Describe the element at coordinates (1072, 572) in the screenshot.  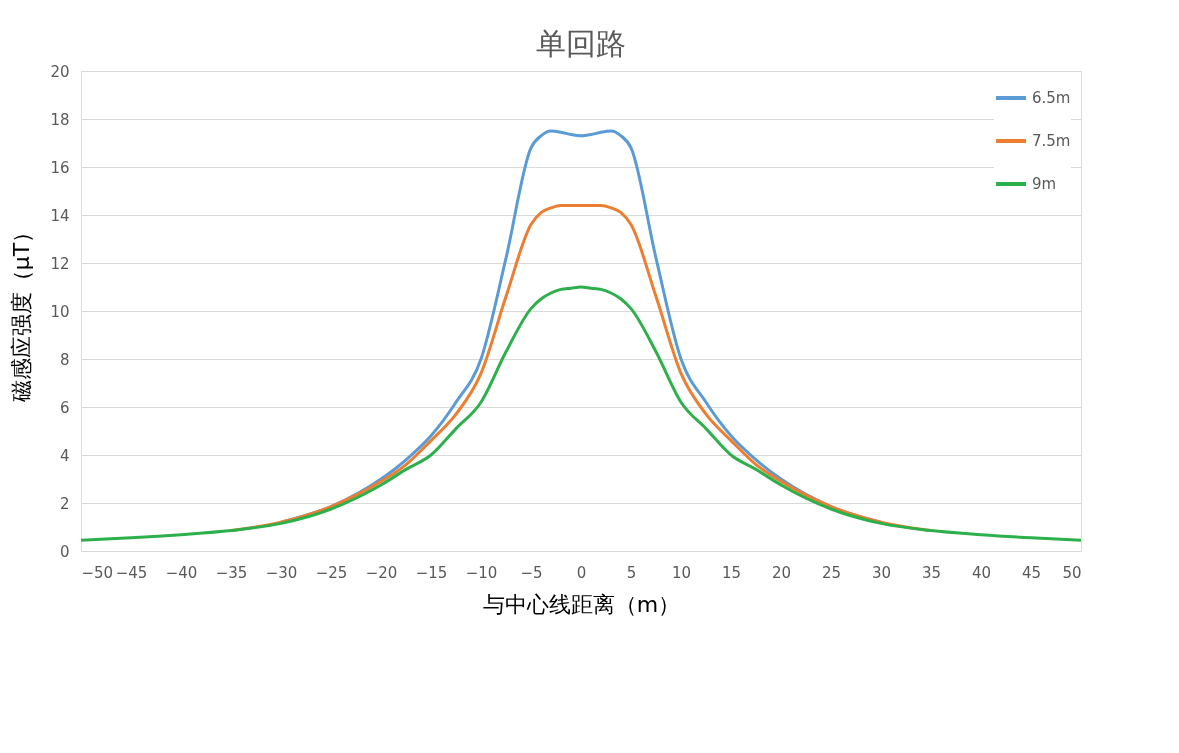
I see `x-tick-label: 50` at that location.